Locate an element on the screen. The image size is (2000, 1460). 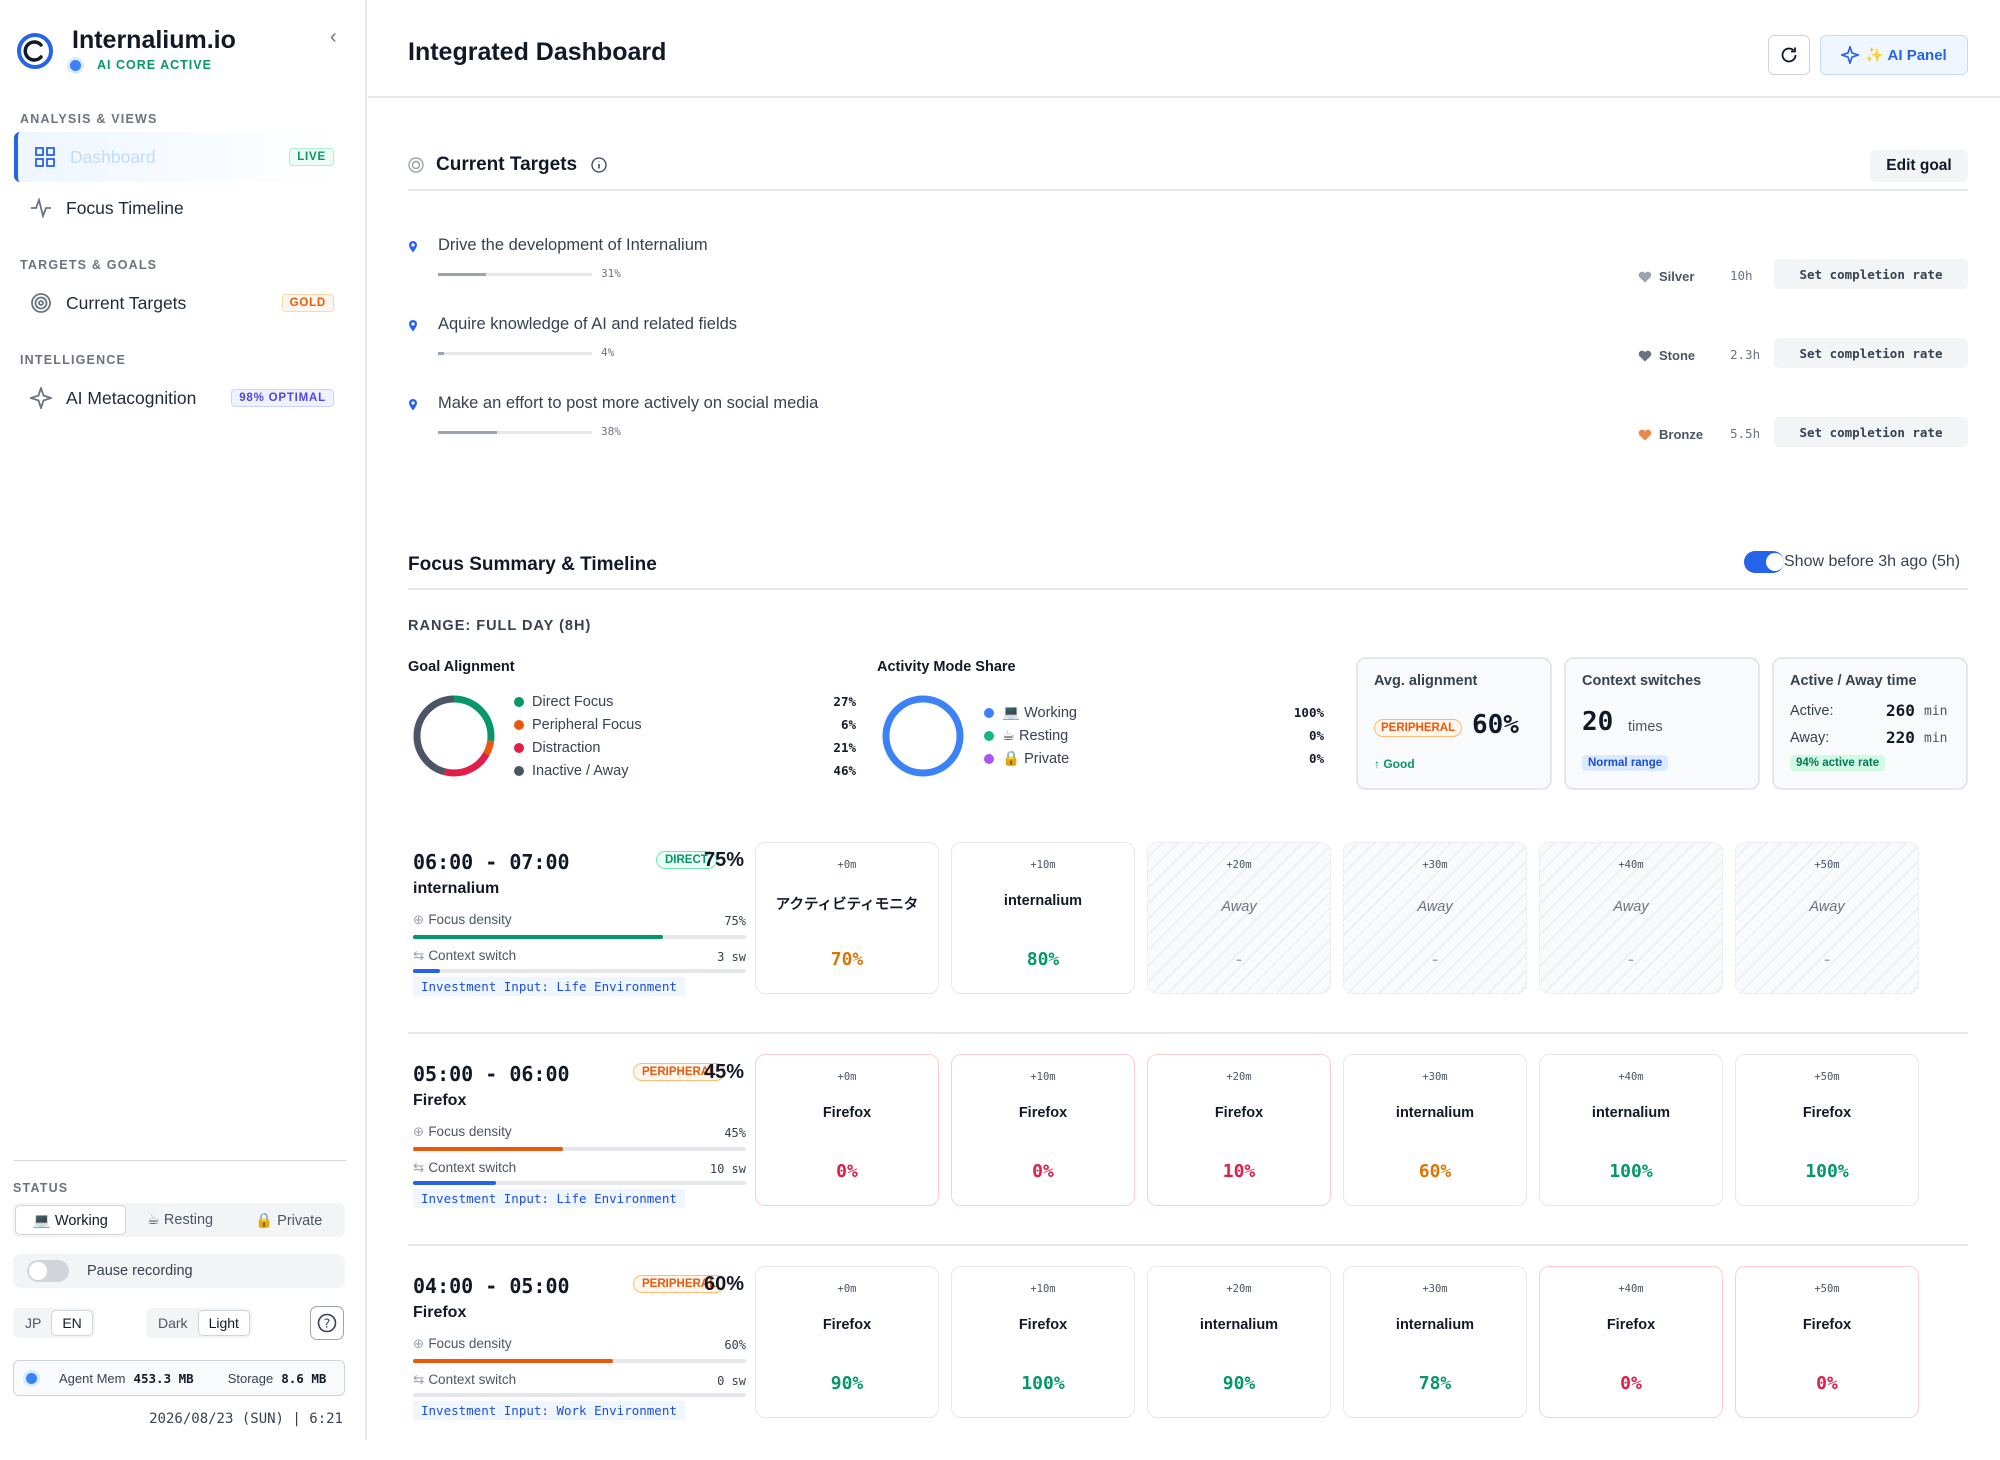
logo-icon is located at coordinates (35, 51).